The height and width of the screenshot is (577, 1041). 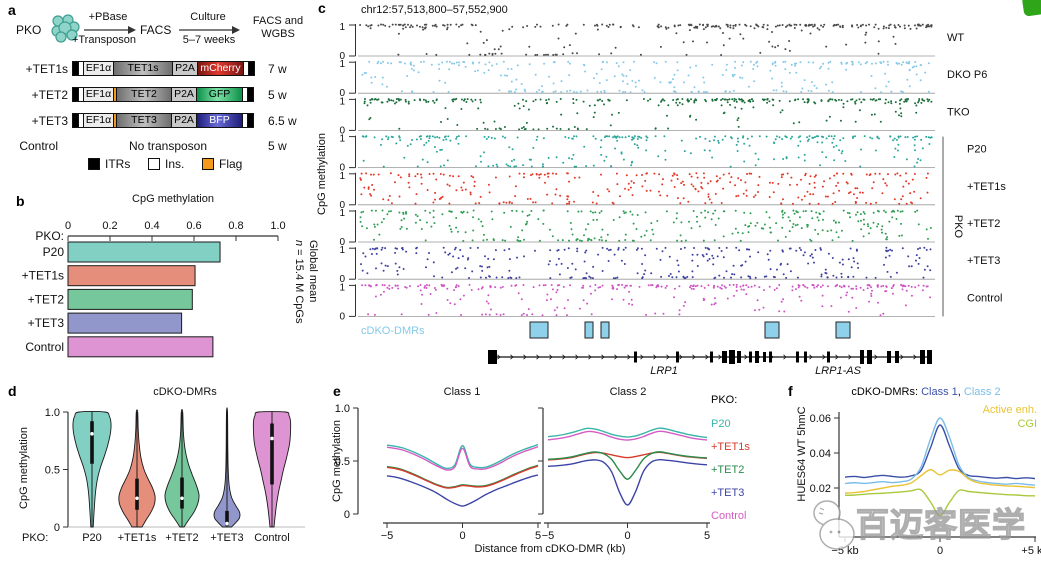 I want to click on title-part: cDKO-DMRs:, so click(x=886, y=392).